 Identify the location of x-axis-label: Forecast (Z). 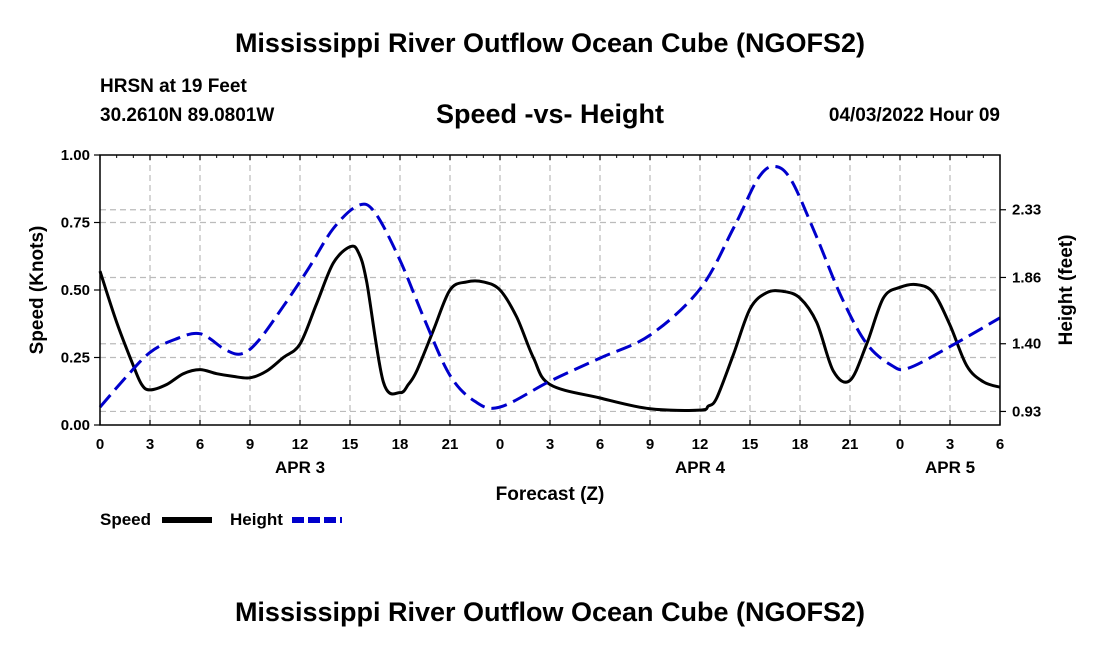
(550, 494).